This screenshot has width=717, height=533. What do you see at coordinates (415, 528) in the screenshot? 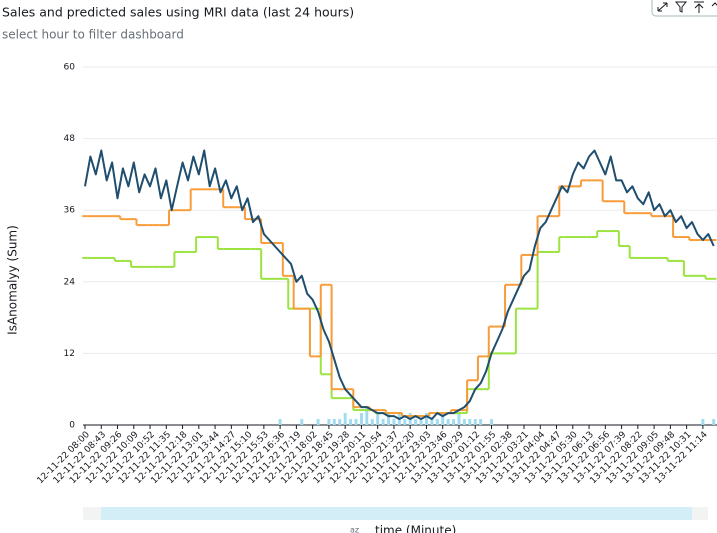
I see `x-axis-title: time (Minute)` at bounding box center [415, 528].